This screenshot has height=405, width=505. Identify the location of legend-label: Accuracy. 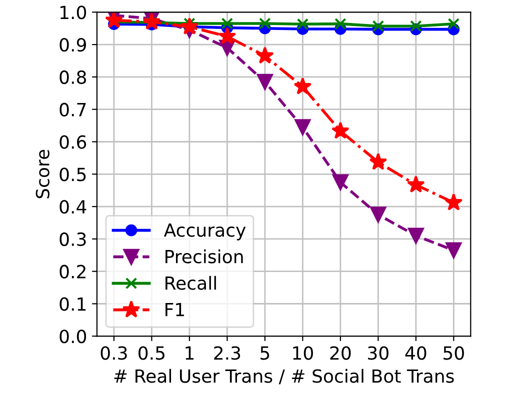
(205, 231).